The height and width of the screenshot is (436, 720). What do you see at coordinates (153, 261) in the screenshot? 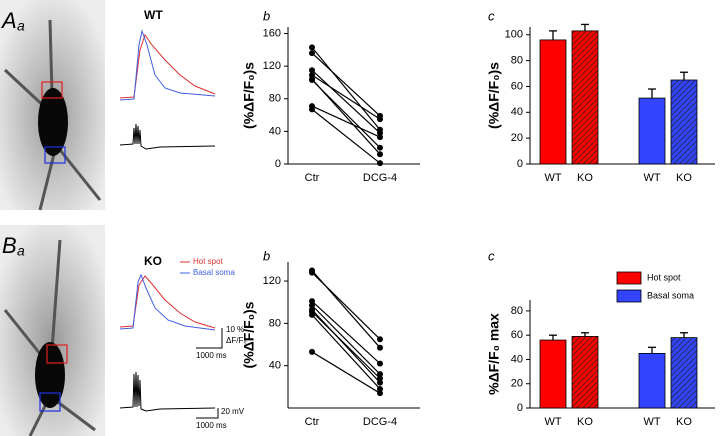
I see `genotype-label: KO` at bounding box center [153, 261].